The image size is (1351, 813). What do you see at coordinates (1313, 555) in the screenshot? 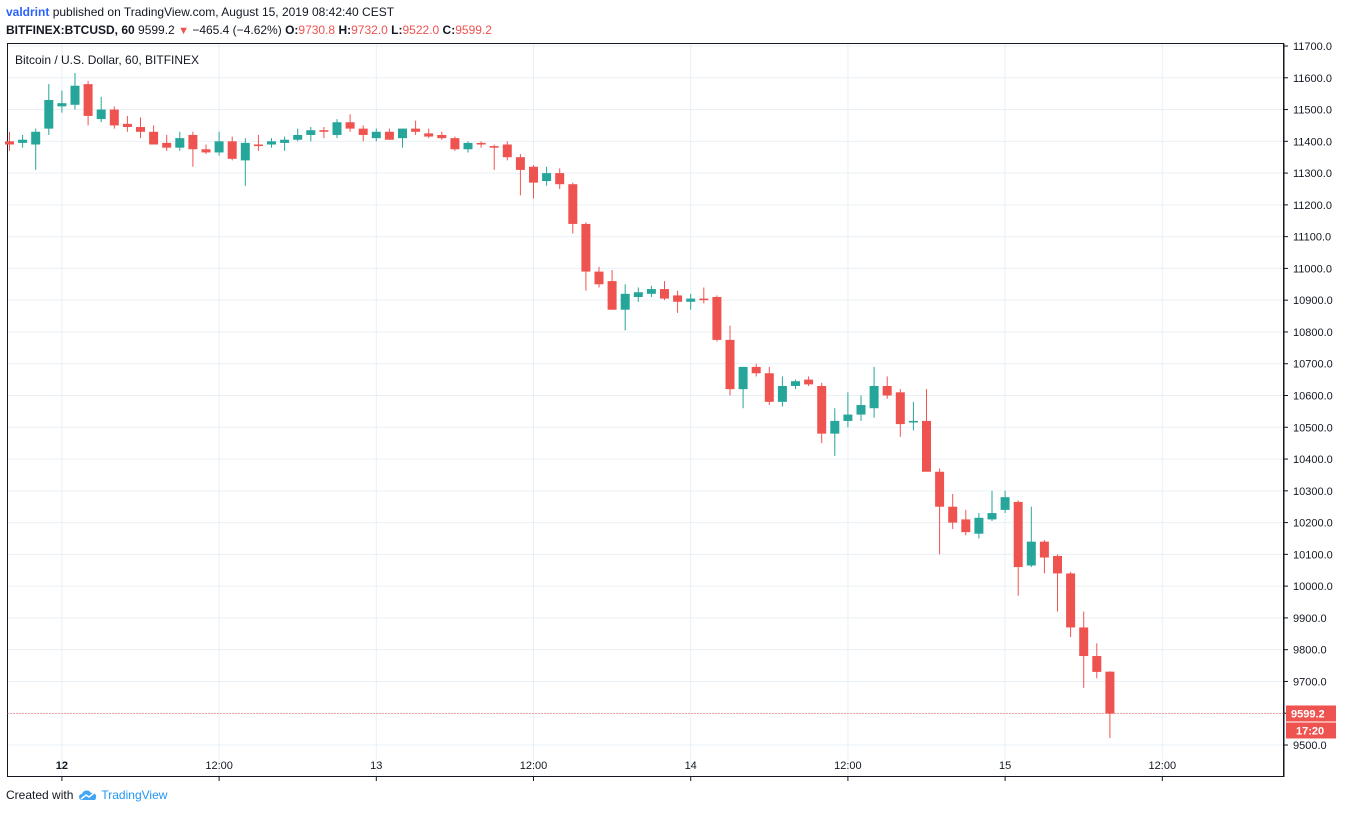
I see `price-tick-label: 10100.0` at bounding box center [1313, 555].